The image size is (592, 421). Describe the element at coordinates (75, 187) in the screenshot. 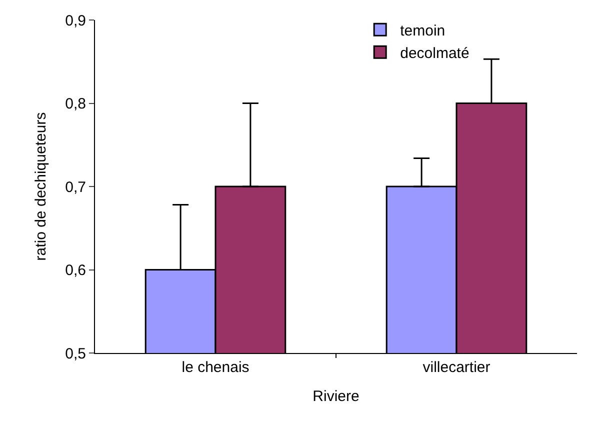

I see `y-tick-label: 0,7` at that location.